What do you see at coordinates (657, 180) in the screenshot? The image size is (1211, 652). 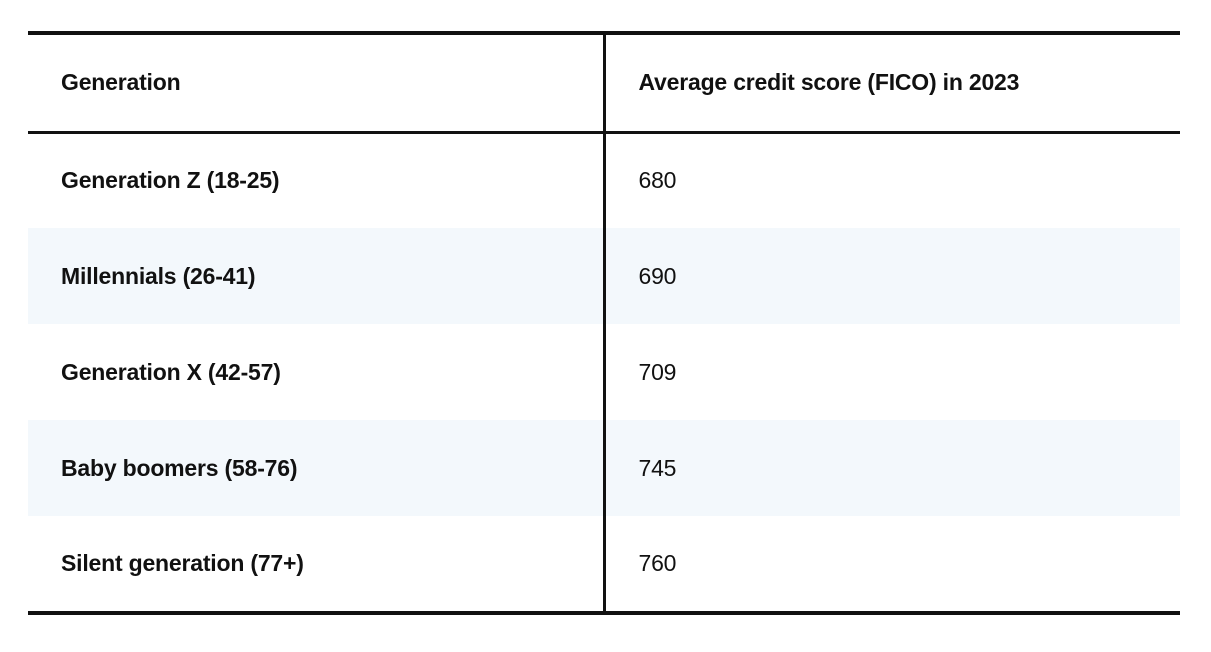 I see `score-cell: 680` at bounding box center [657, 180].